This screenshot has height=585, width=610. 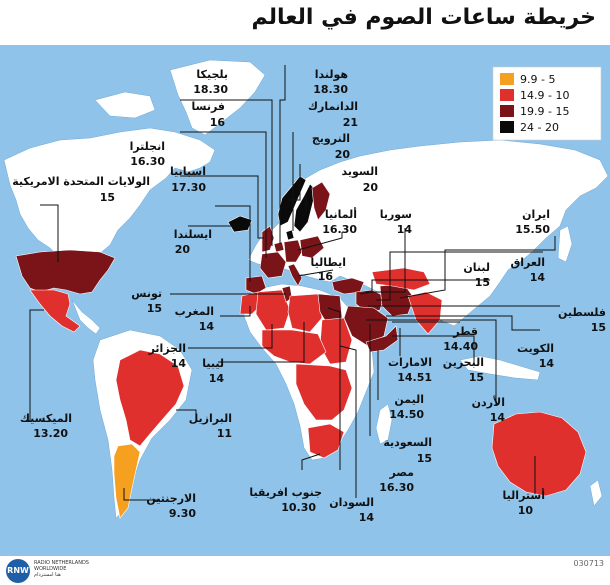 I want to click on leader-england, so click(x=222, y=207).